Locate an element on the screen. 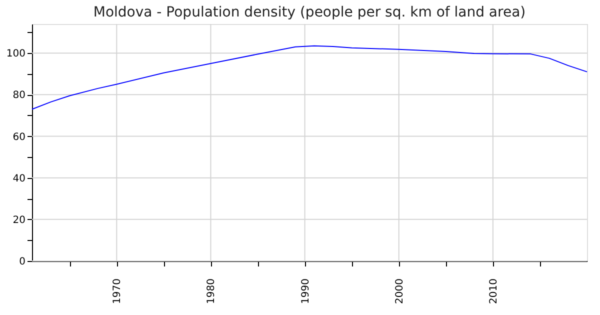 The image size is (600, 315). x-tick-label: 2000 is located at coordinates (400, 291).